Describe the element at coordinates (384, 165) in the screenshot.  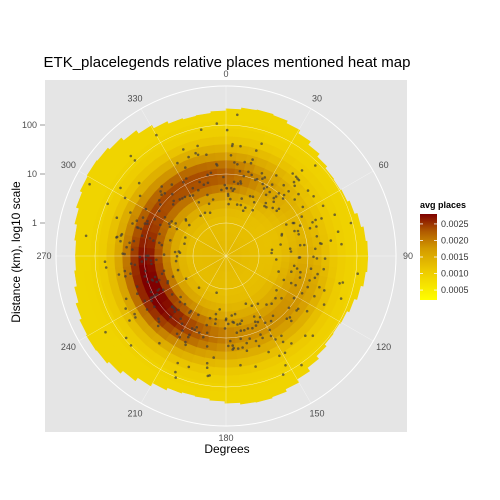
I see `angle-tick-label: 60` at that location.